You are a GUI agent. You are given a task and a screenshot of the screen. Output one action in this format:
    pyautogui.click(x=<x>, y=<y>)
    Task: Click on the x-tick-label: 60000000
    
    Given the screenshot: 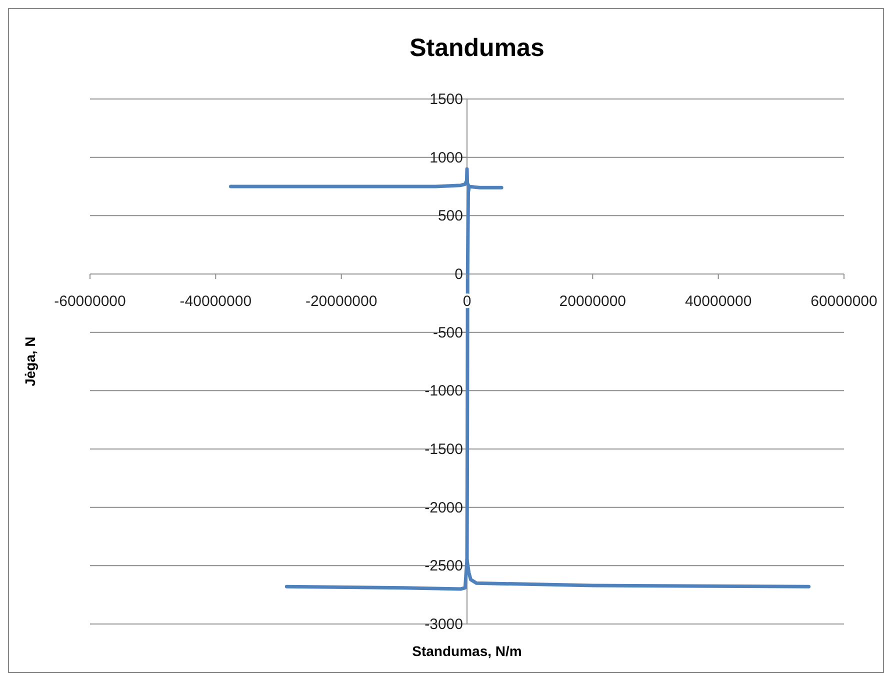 What is the action you would take?
    pyautogui.click(x=844, y=301)
    